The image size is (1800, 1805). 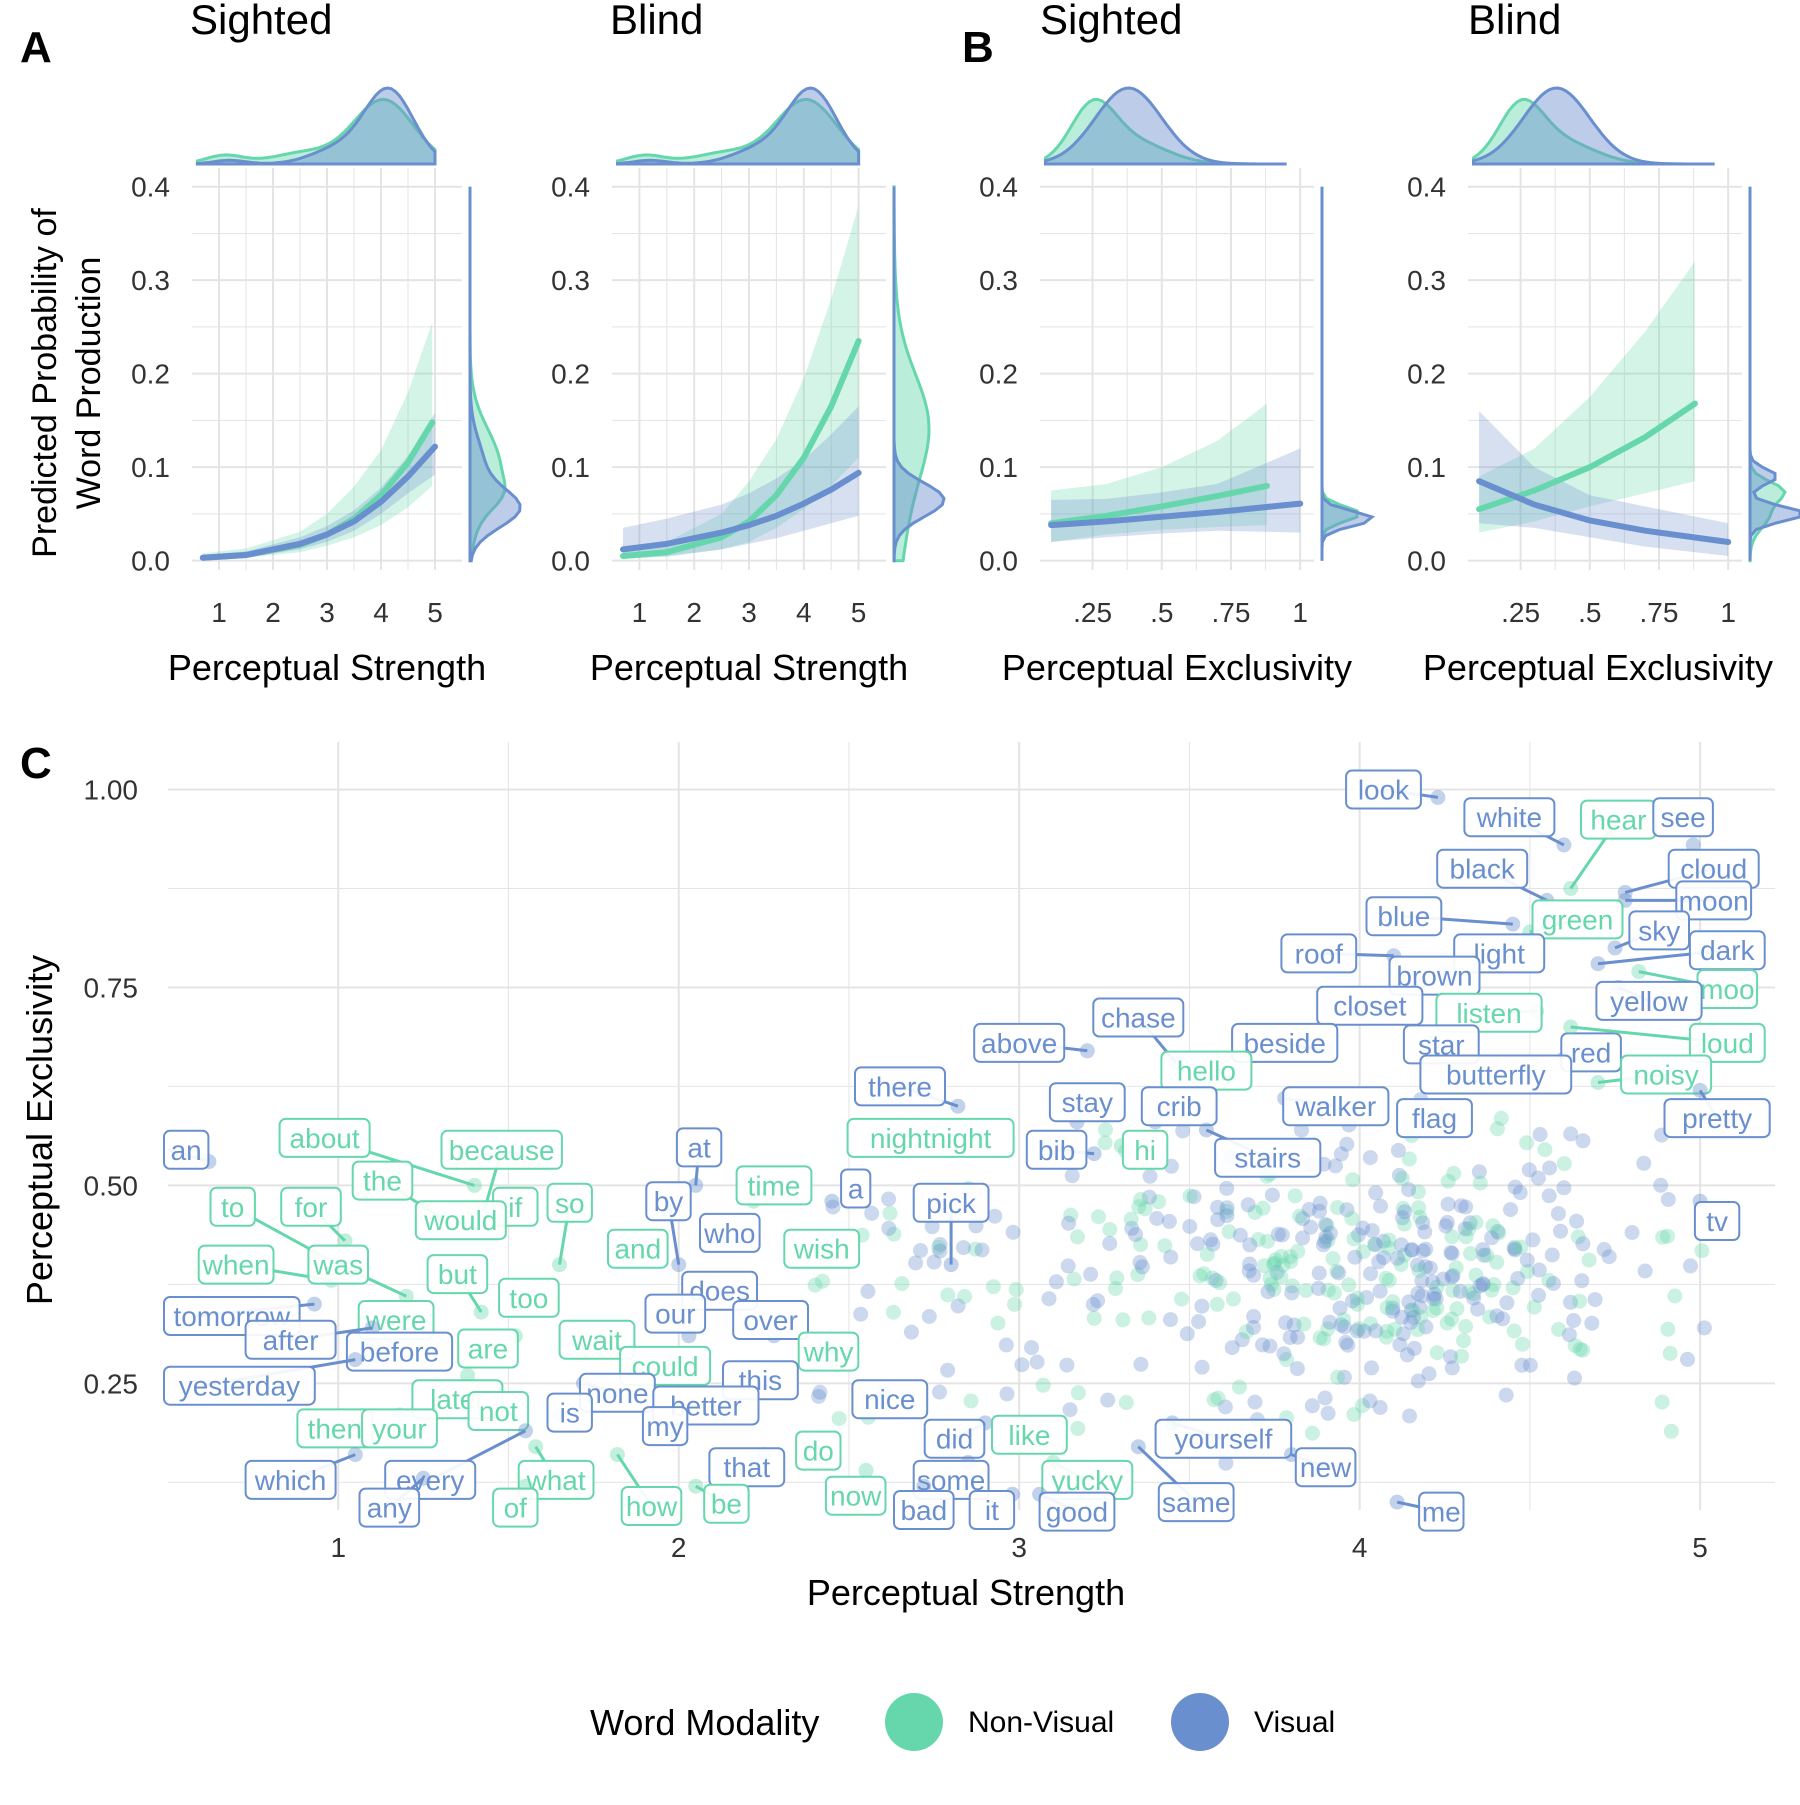 What do you see at coordinates (219, 612) in the screenshot?
I see `panel-a-sighted-x-tick-label: 1` at bounding box center [219, 612].